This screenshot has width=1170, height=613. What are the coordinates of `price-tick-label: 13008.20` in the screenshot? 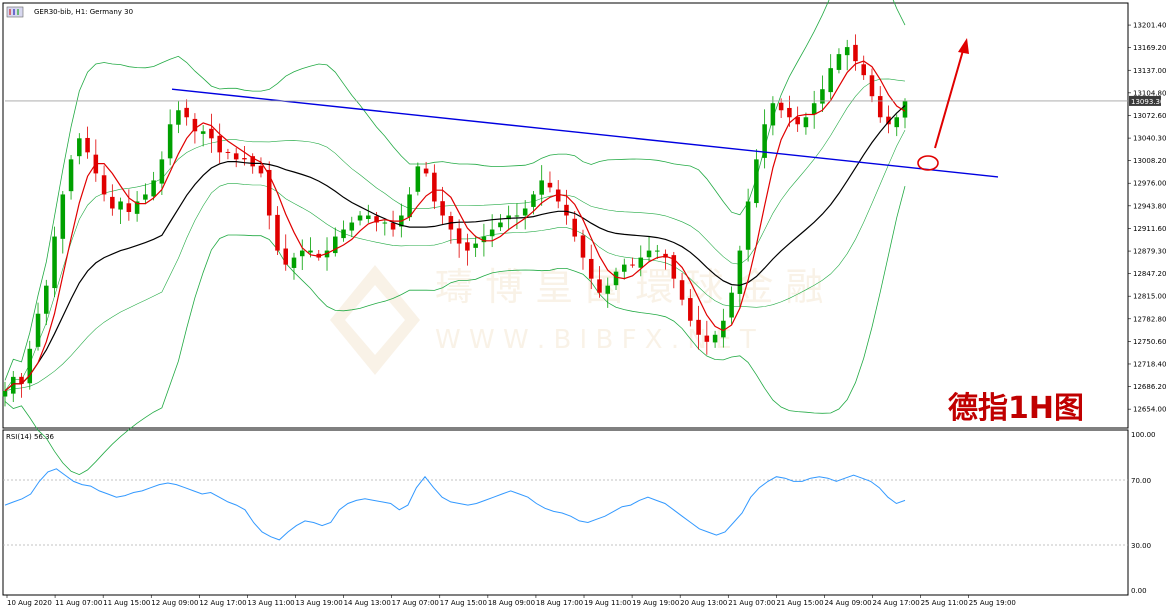 It's located at (1149, 161).